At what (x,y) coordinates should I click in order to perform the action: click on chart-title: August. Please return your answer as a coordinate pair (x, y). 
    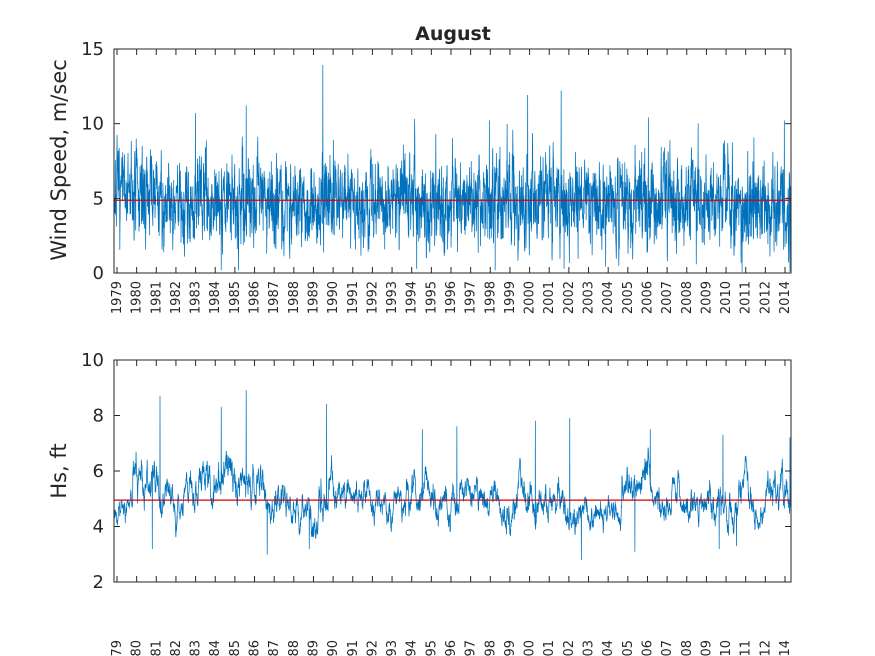
    Looking at the image, I should click on (453, 34).